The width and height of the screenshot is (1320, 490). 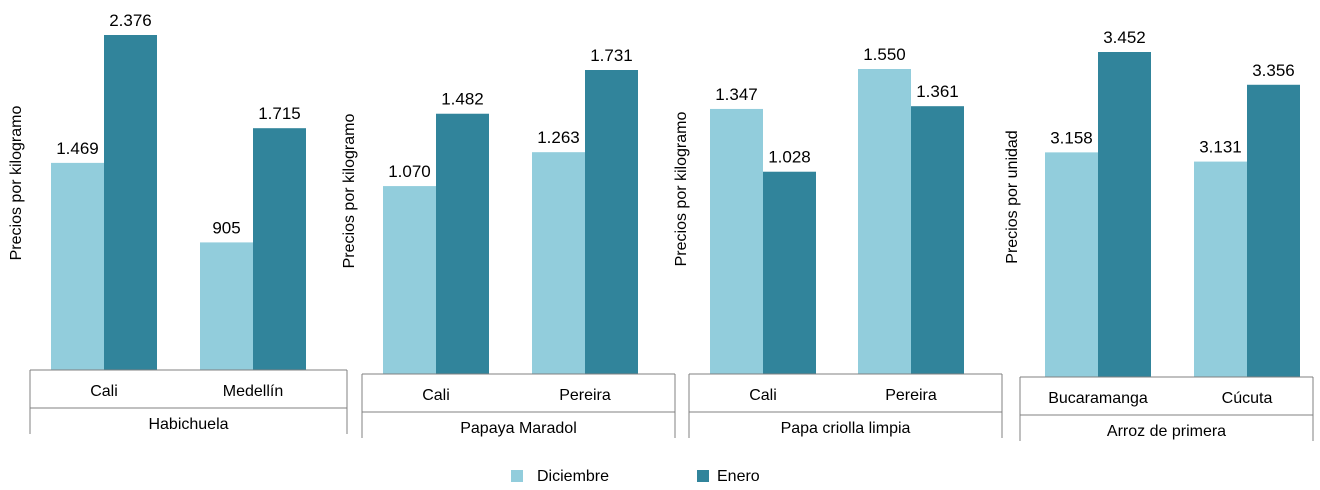 What do you see at coordinates (1071, 137) in the screenshot?
I see `data-label: 3.158` at bounding box center [1071, 137].